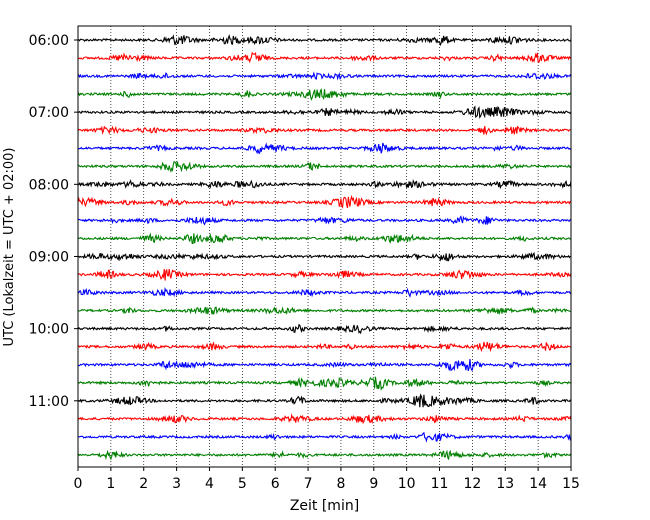 The width and height of the screenshot is (650, 520). Describe the element at coordinates (78, 484) in the screenshot. I see `x-tick-label-0: 0` at that location.